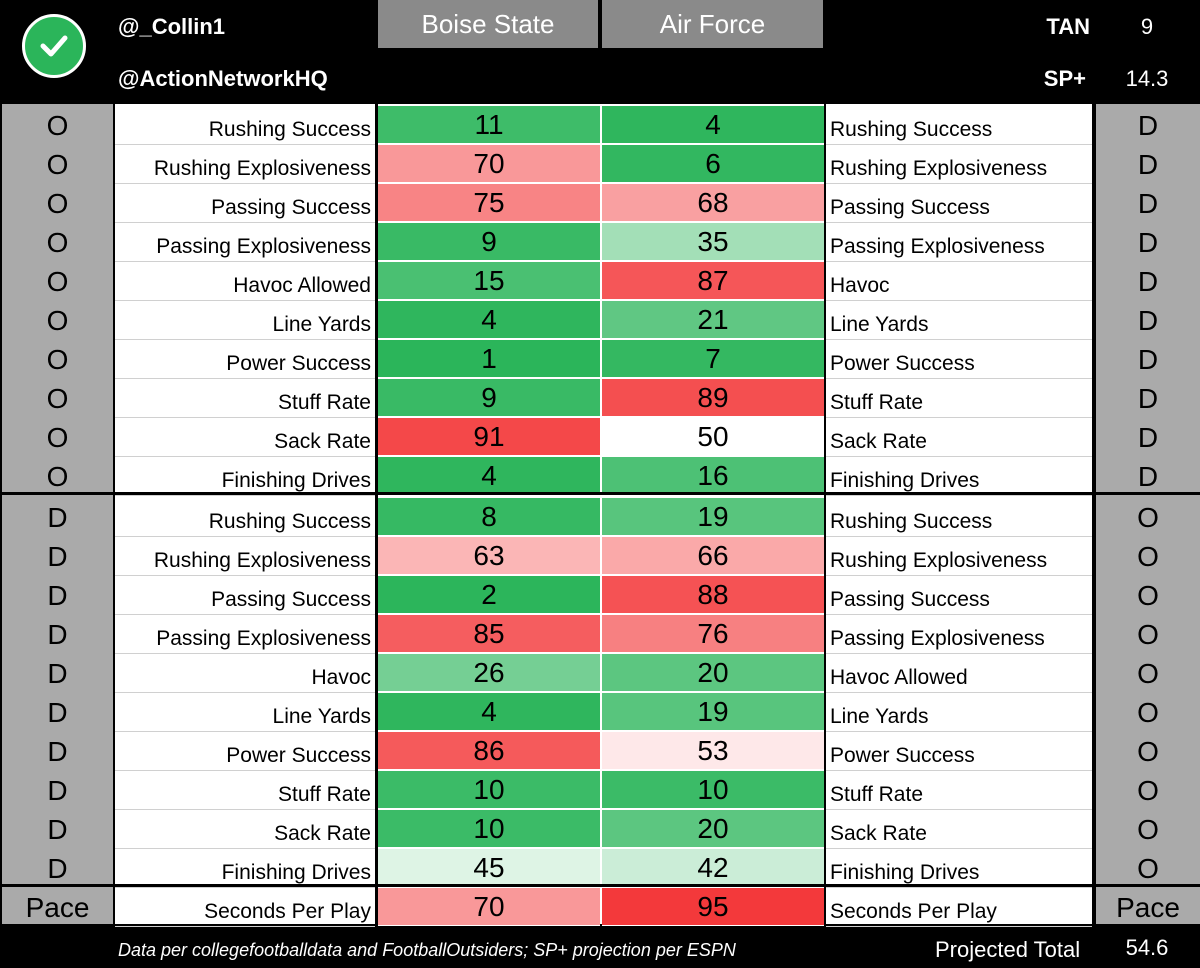 The height and width of the screenshot is (968, 1200). What do you see at coordinates (489, 281) in the screenshot?
I see `left-stat-value: 15` at bounding box center [489, 281].